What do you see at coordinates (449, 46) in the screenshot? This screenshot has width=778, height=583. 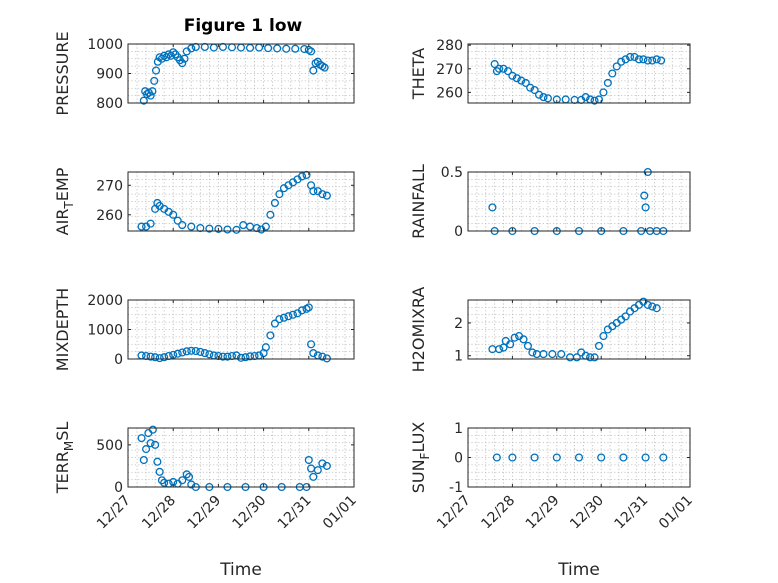 I see `y-tick-label: 280` at bounding box center [449, 46].